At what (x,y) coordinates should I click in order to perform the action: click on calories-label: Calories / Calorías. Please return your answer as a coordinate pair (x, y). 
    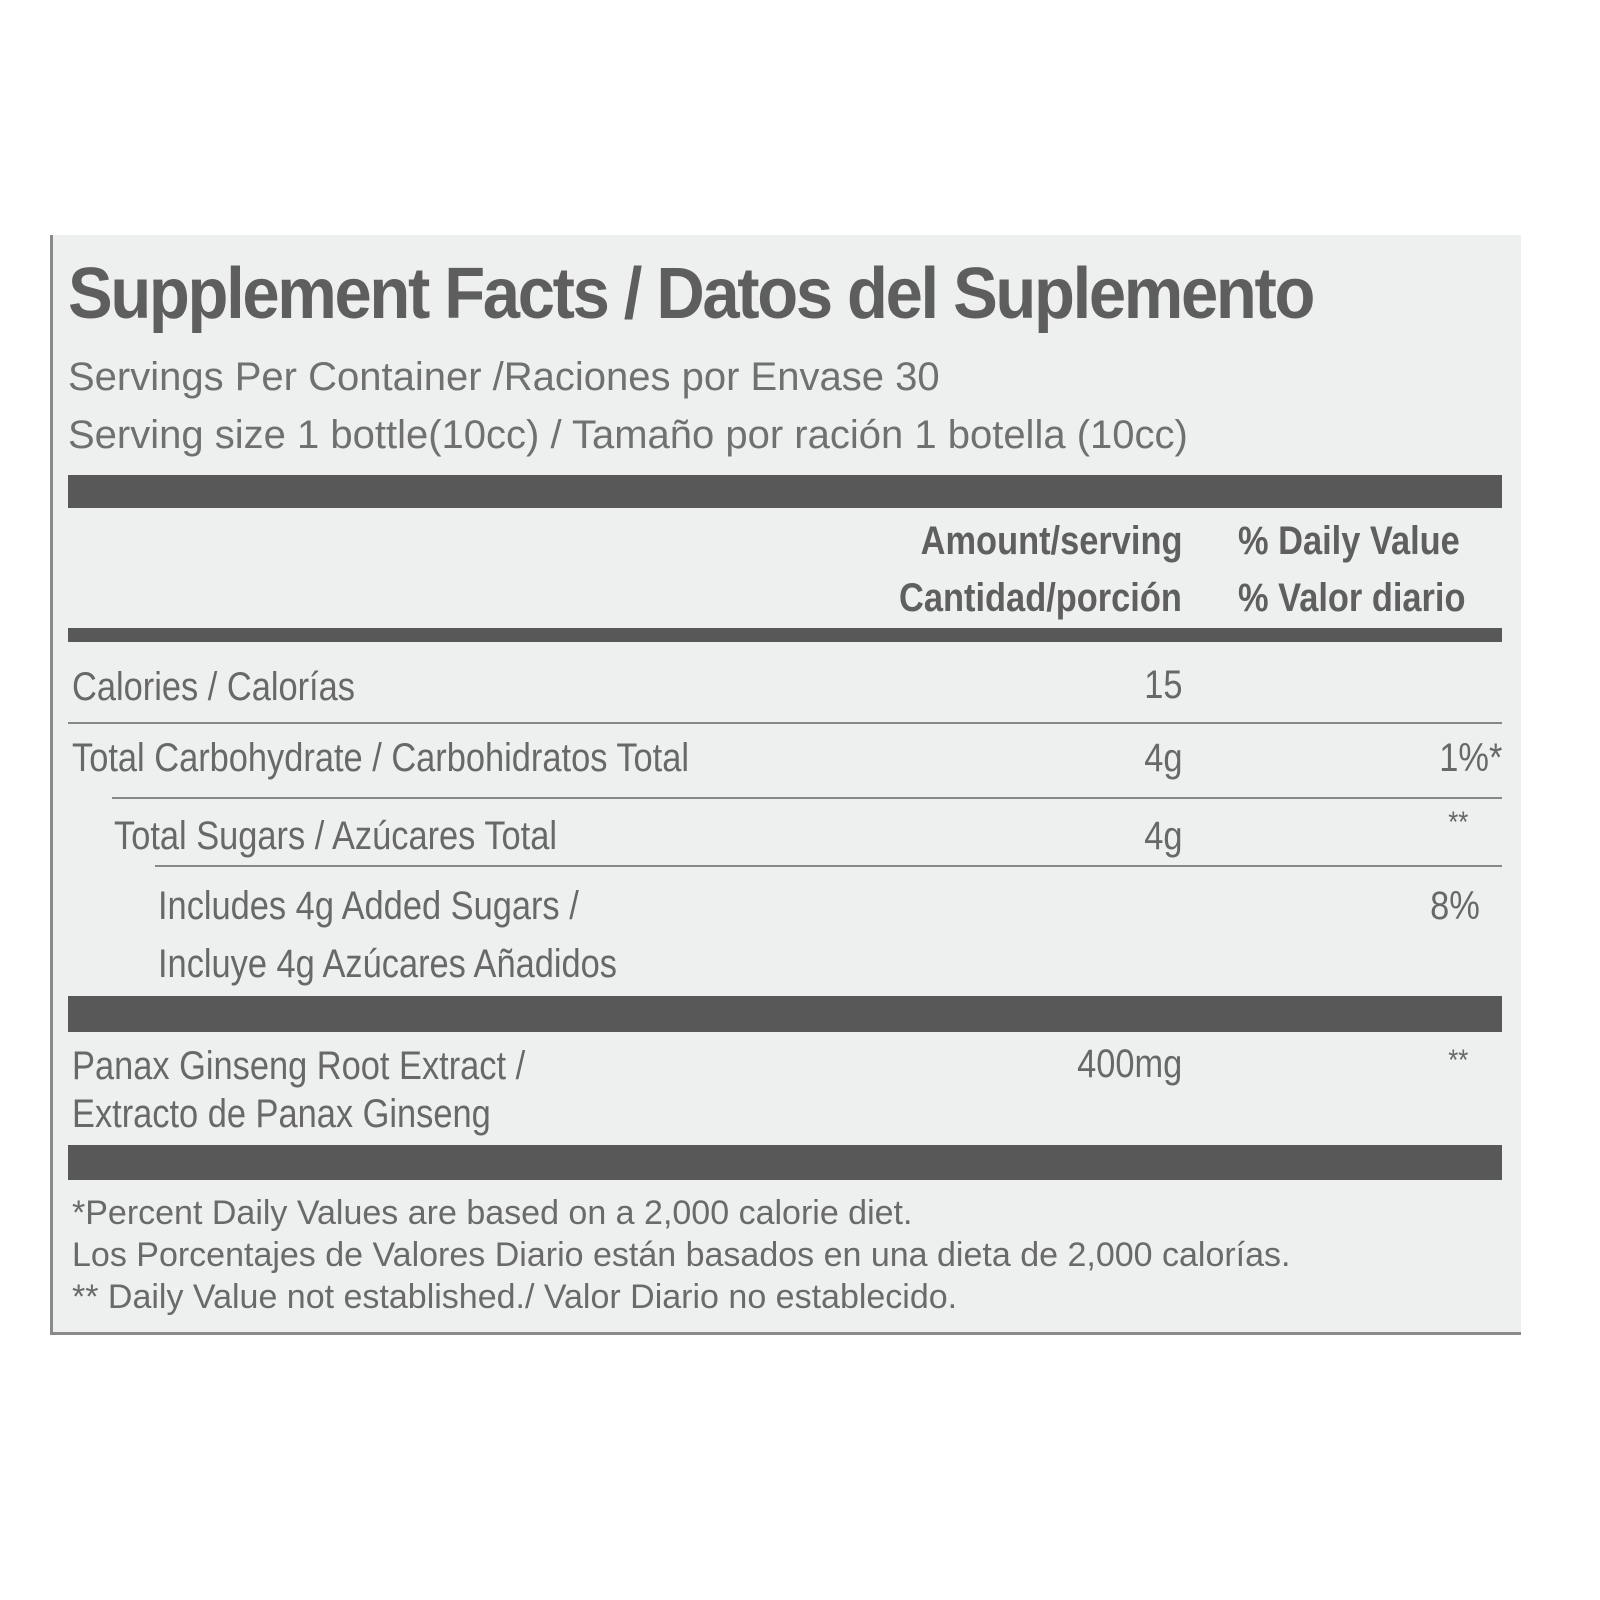
    Looking at the image, I should click on (213, 687).